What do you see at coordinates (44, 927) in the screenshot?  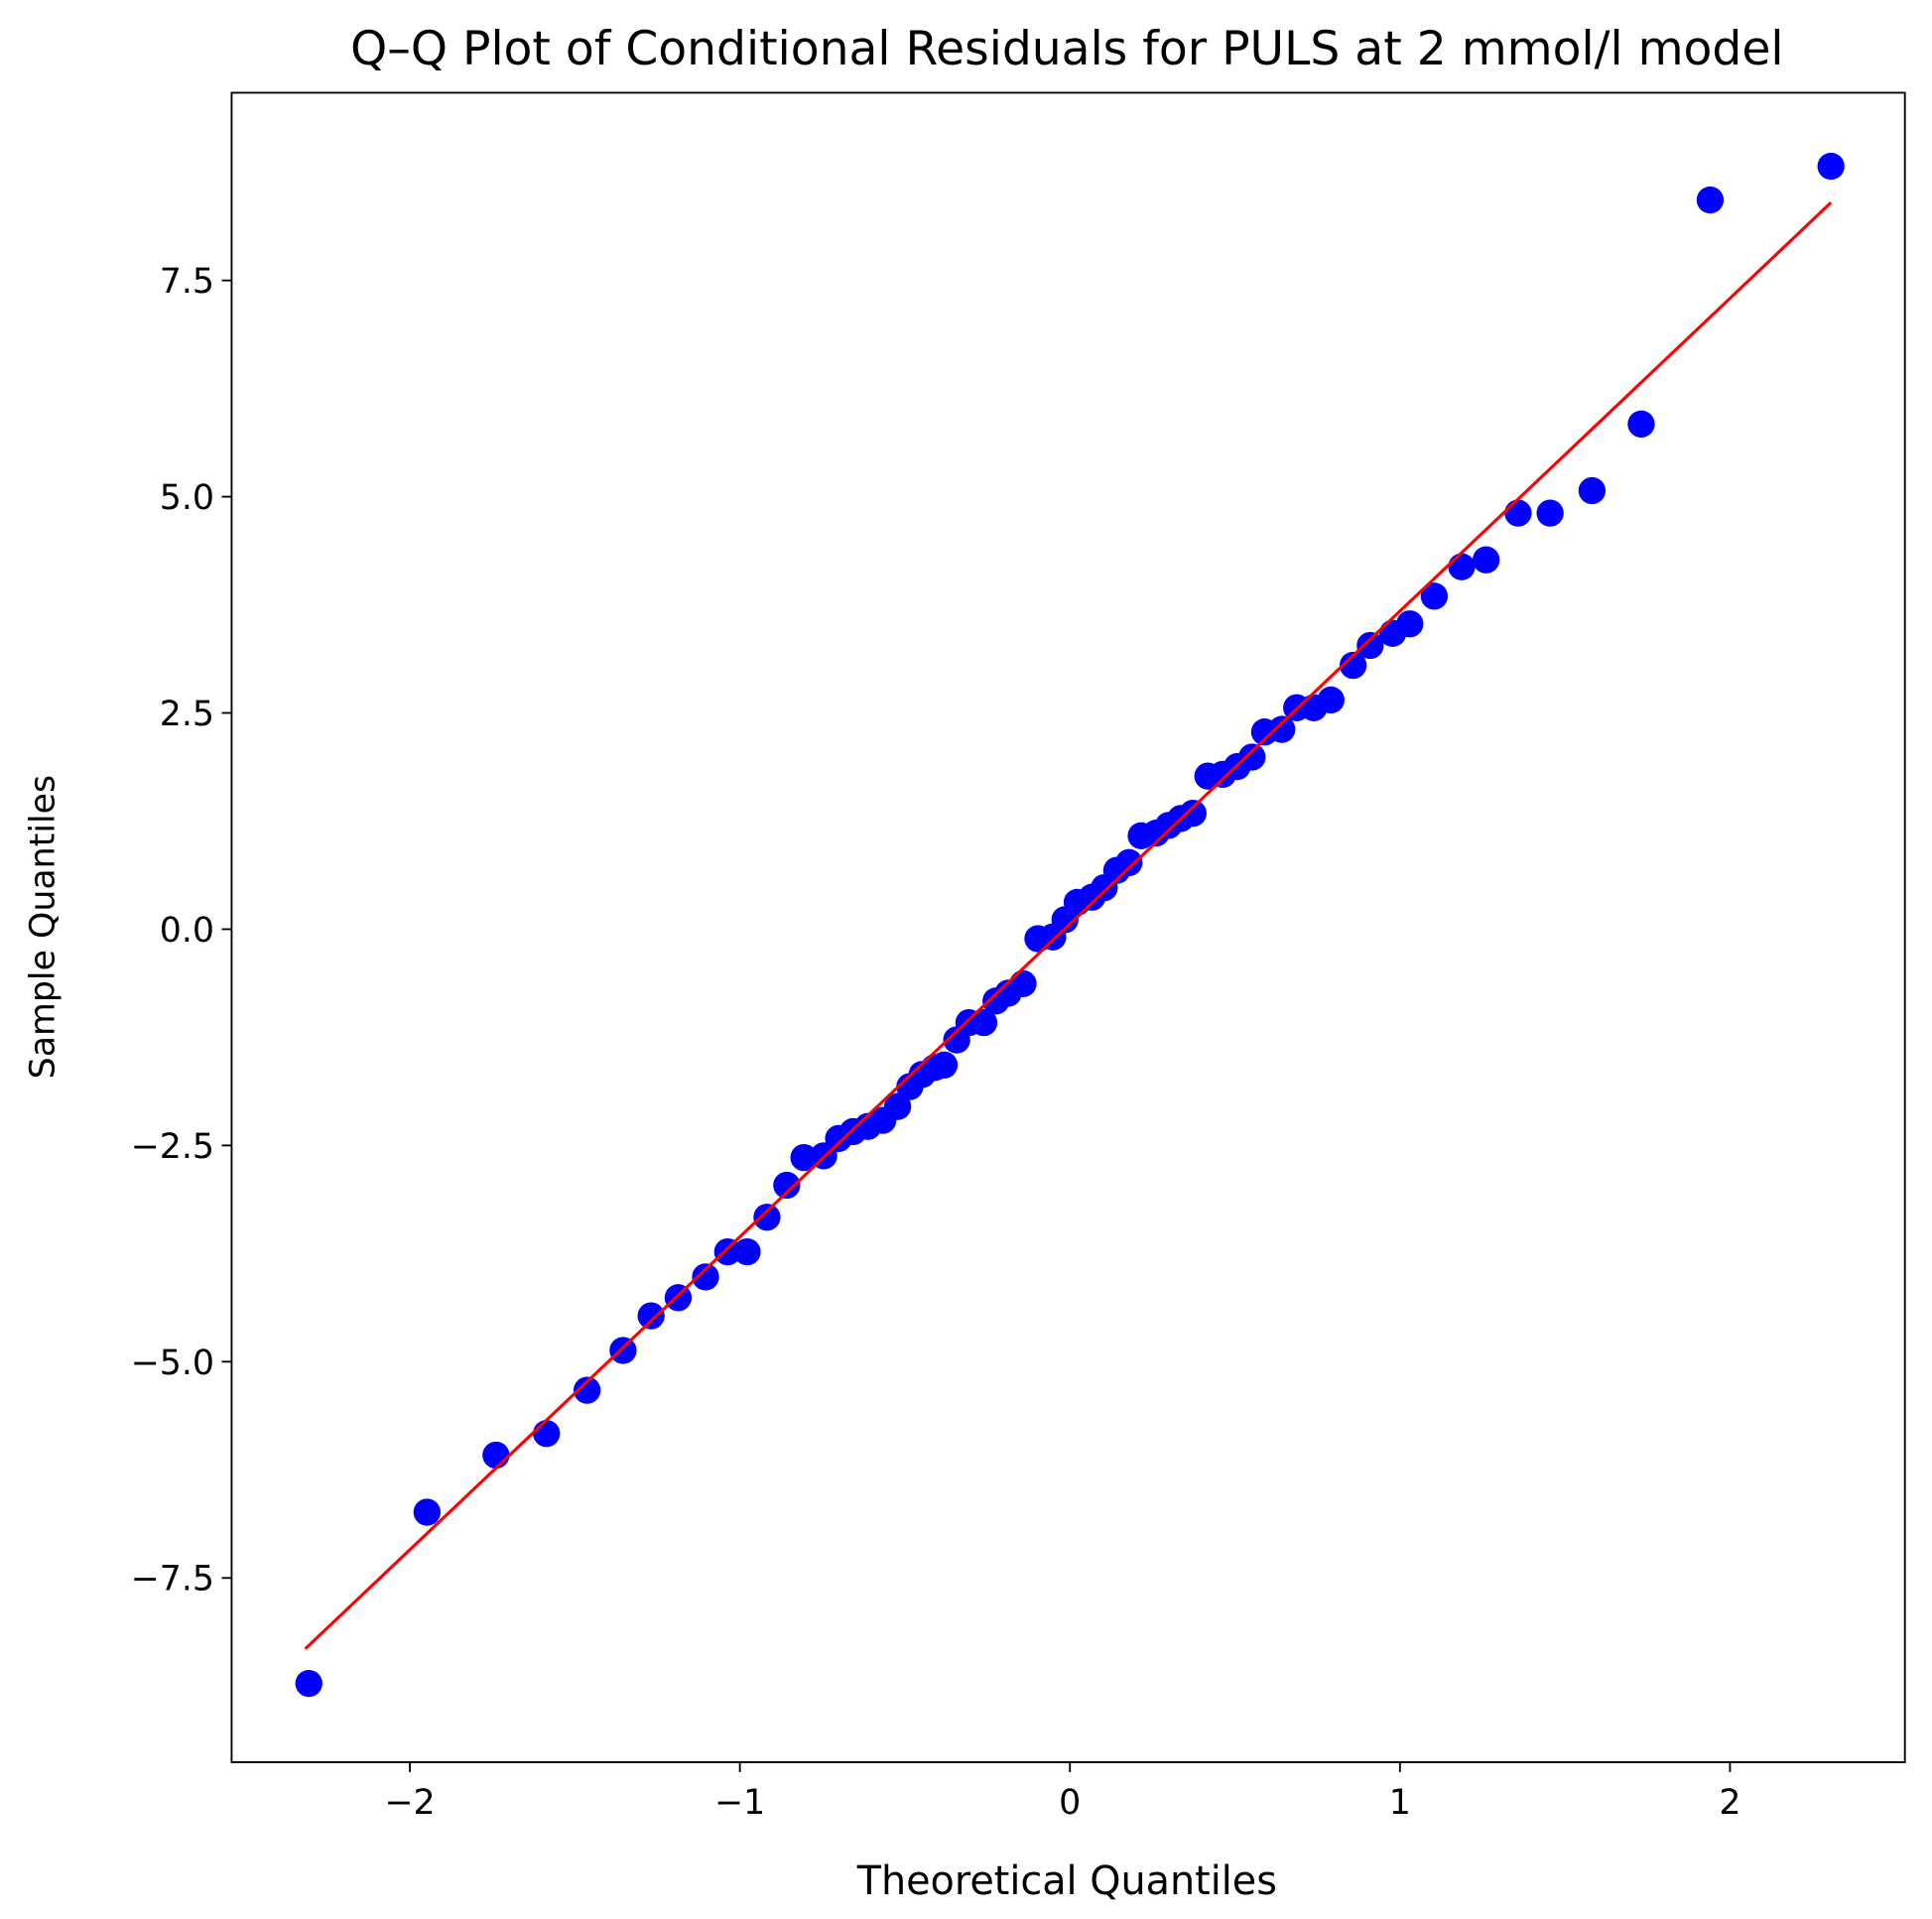 I see `y-axis-label: Sample Quantiles` at bounding box center [44, 927].